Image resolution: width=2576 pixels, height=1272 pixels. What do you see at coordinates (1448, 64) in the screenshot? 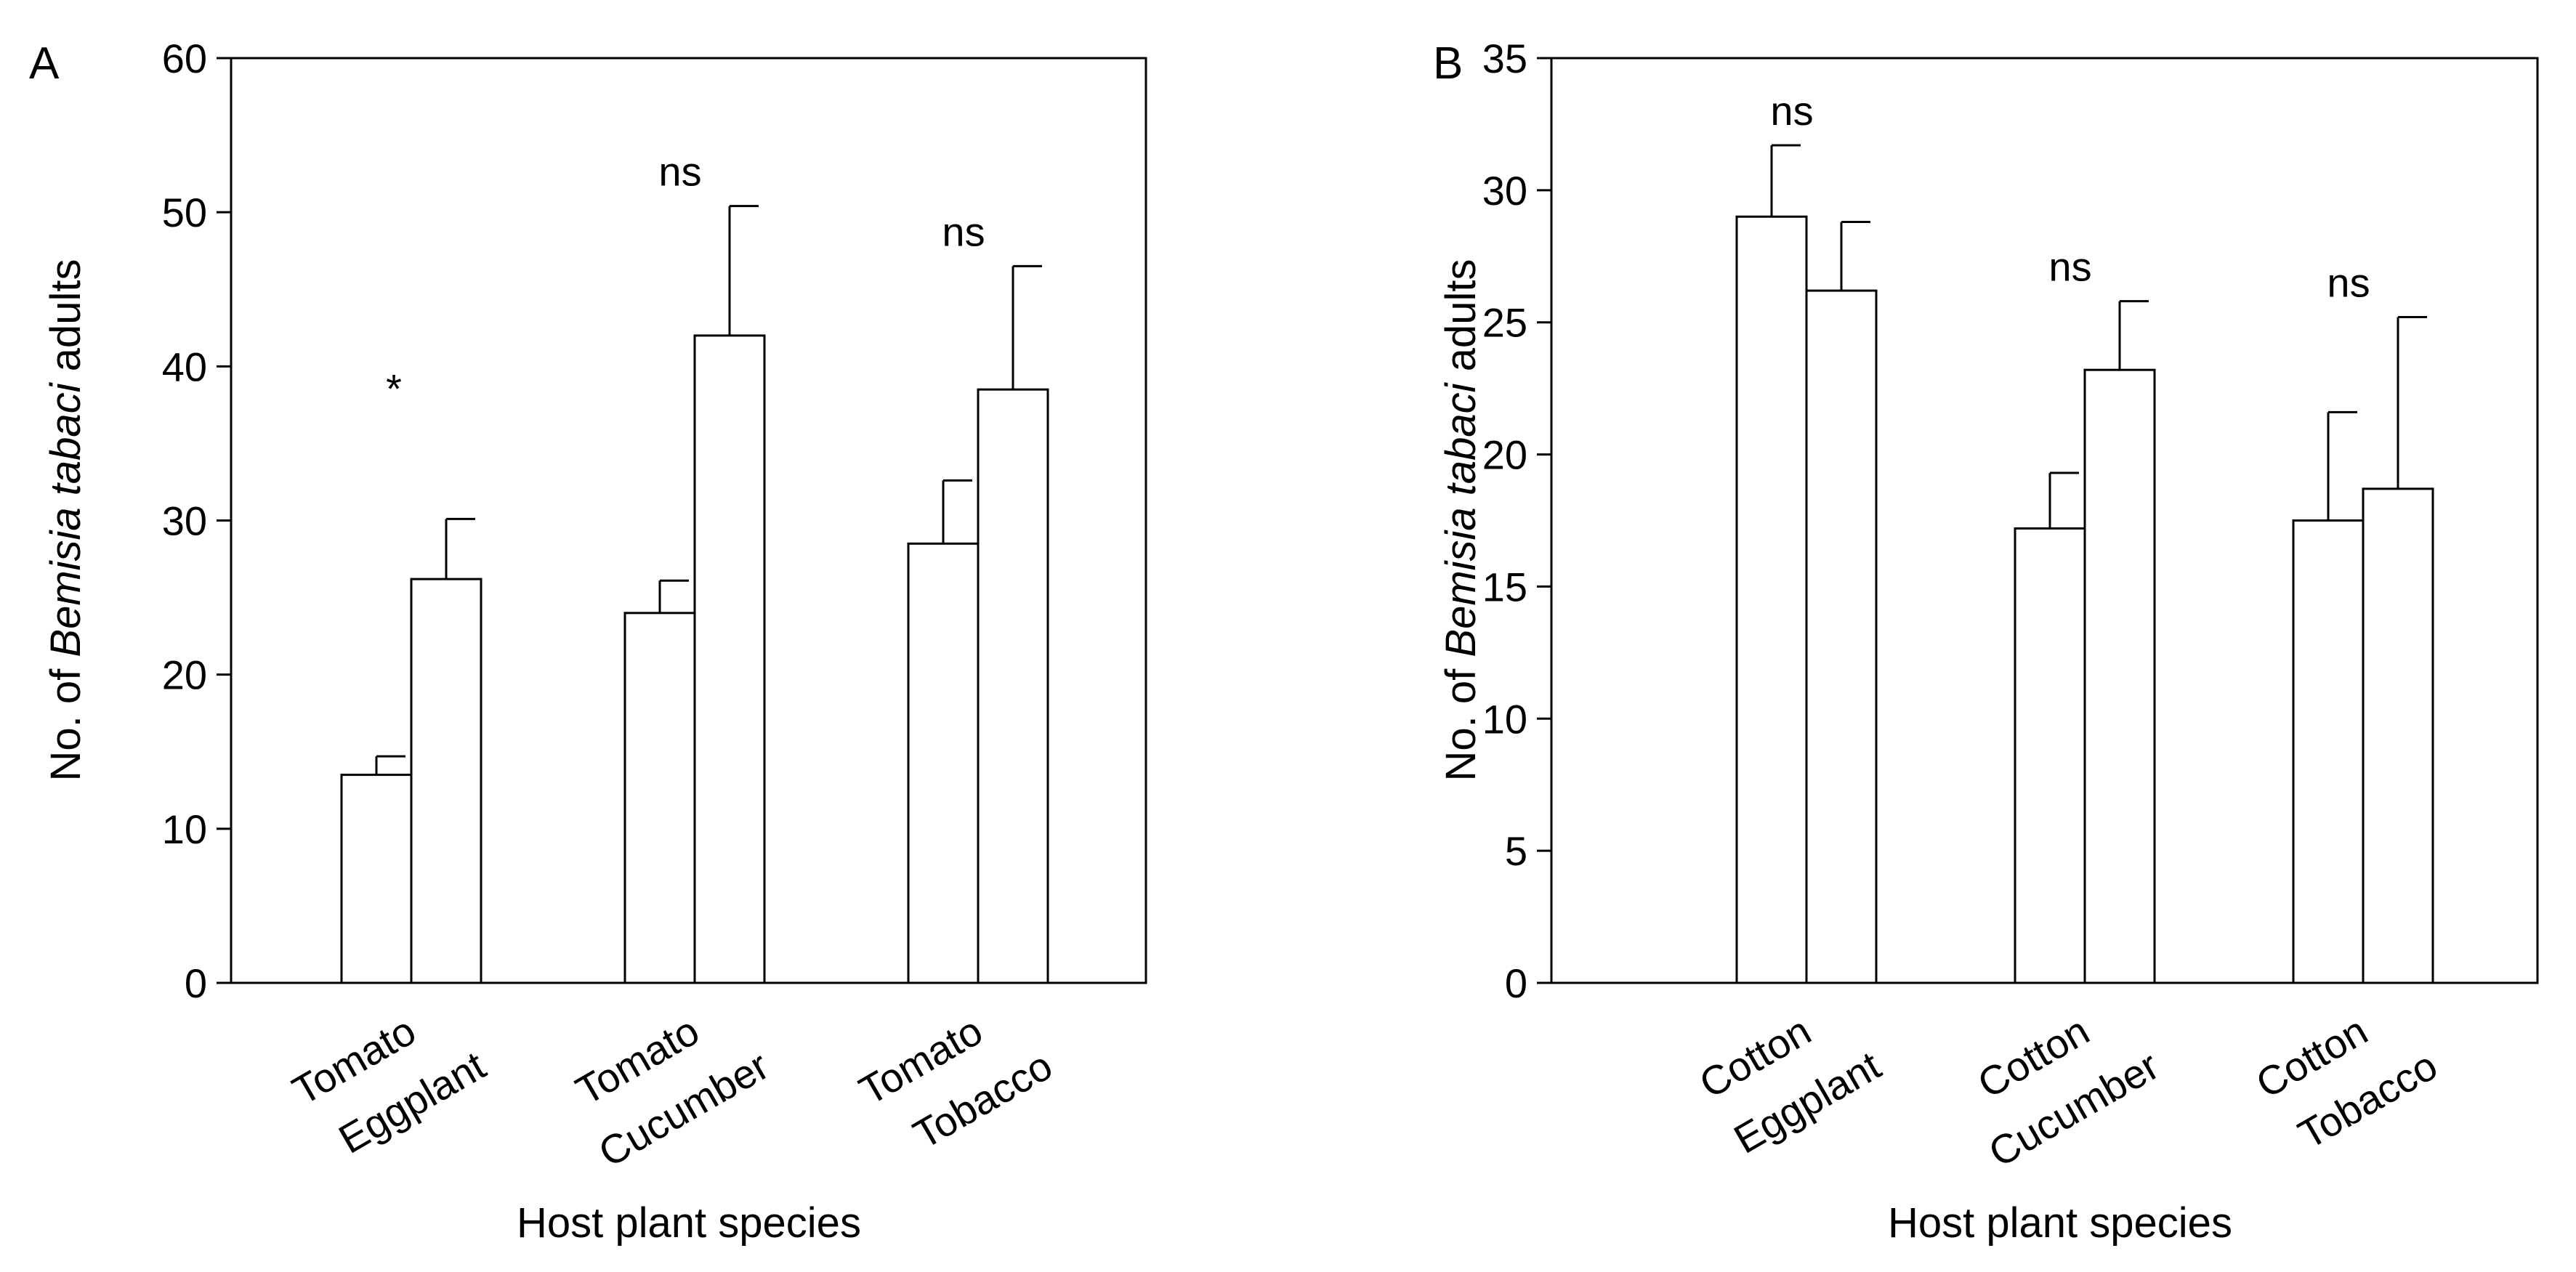
I see `panel-label: B` at bounding box center [1448, 64].